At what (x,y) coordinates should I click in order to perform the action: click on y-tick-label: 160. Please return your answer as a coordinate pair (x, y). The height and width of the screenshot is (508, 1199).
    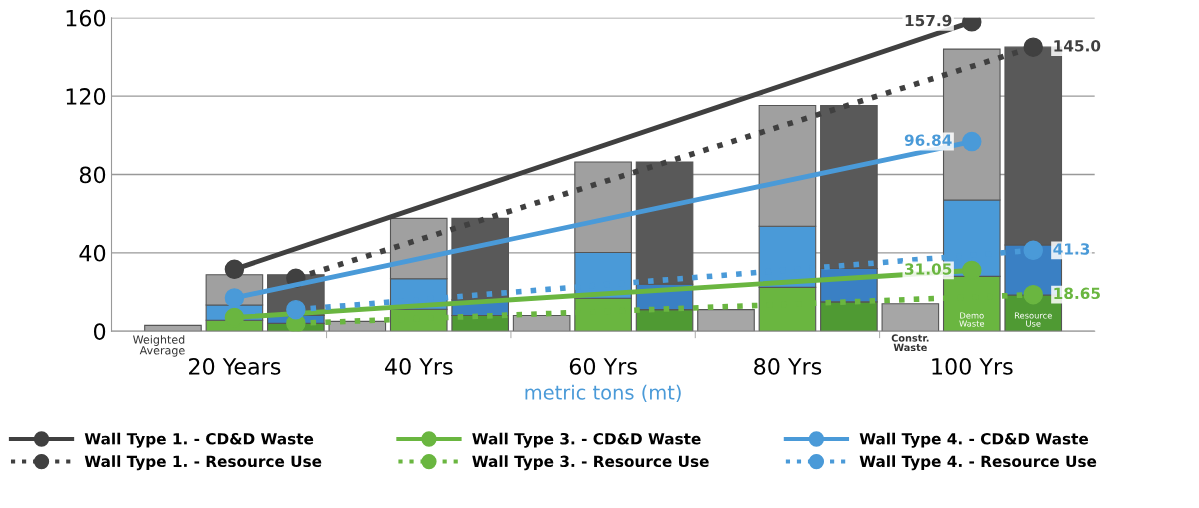
    Looking at the image, I should click on (86, 18).